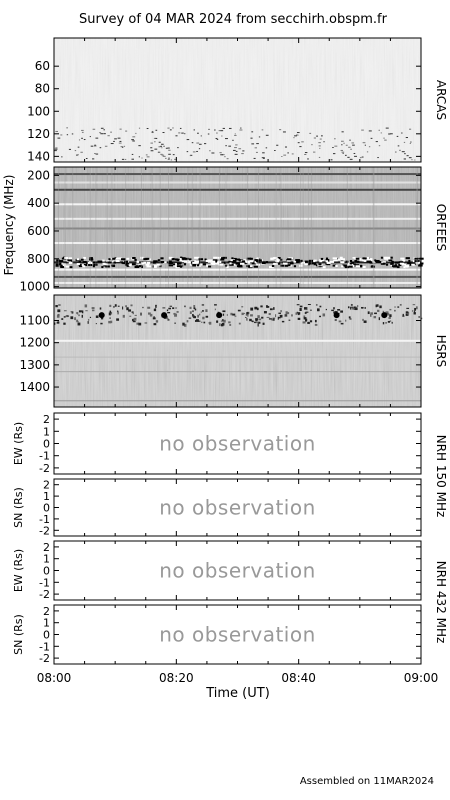  What do you see at coordinates (18, 507) in the screenshot?
I see `panel-y-label: SN (Rs)` at bounding box center [18, 507].